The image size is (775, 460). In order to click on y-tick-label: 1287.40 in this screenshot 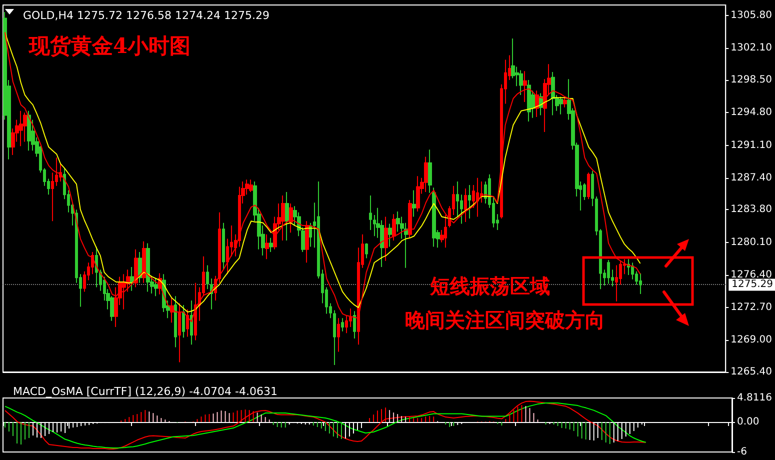, I will do `click(751, 178)`.